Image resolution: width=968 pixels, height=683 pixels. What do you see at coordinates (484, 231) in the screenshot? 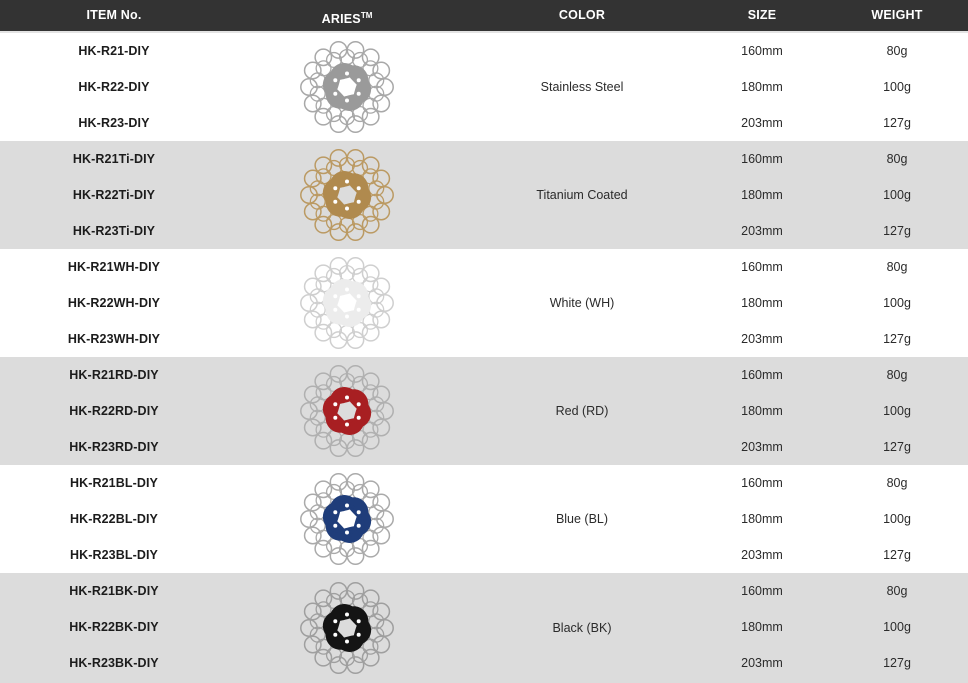
I see `table-row: HK-R23Ti-DIY 203mm 127g` at bounding box center [484, 231].